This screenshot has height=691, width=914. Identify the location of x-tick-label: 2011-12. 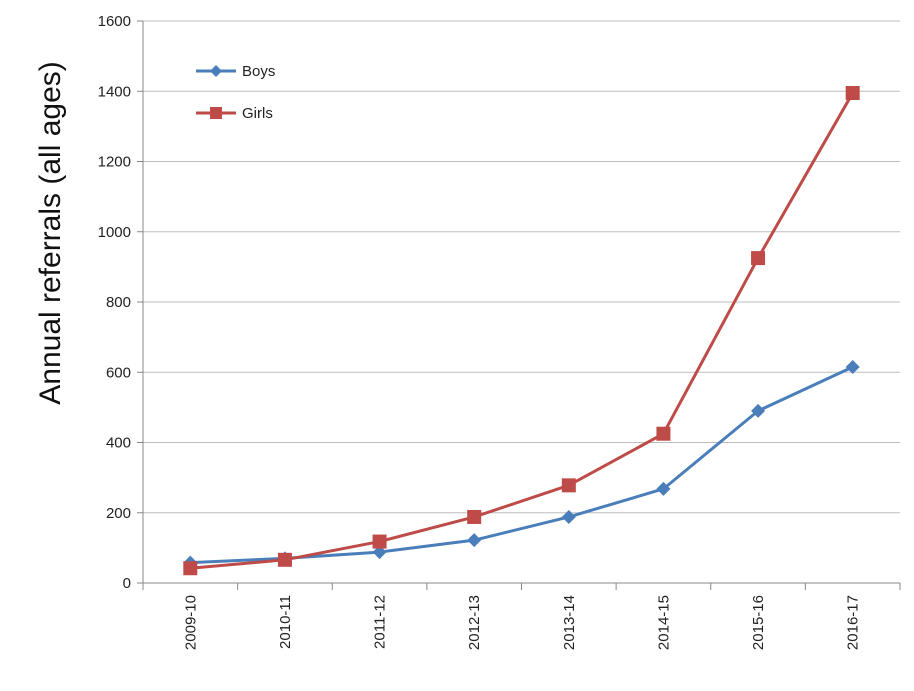
(380, 622).